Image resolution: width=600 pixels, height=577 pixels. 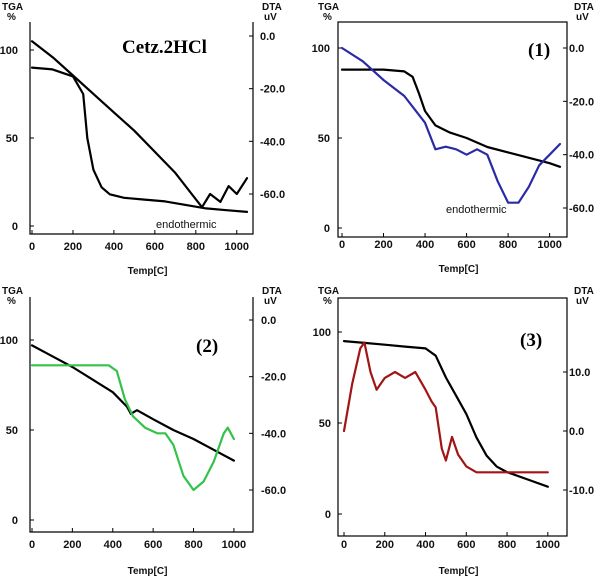 What do you see at coordinates (539, 50) in the screenshot?
I see `chart-title: (1)` at bounding box center [539, 50].